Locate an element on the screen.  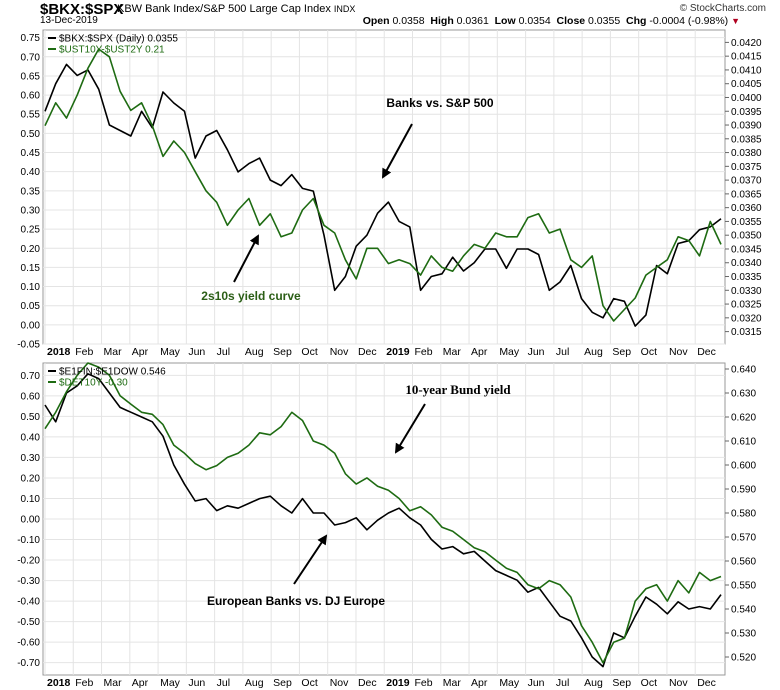
right-tick-label: 0.0420 is located at coordinates (746, 43).